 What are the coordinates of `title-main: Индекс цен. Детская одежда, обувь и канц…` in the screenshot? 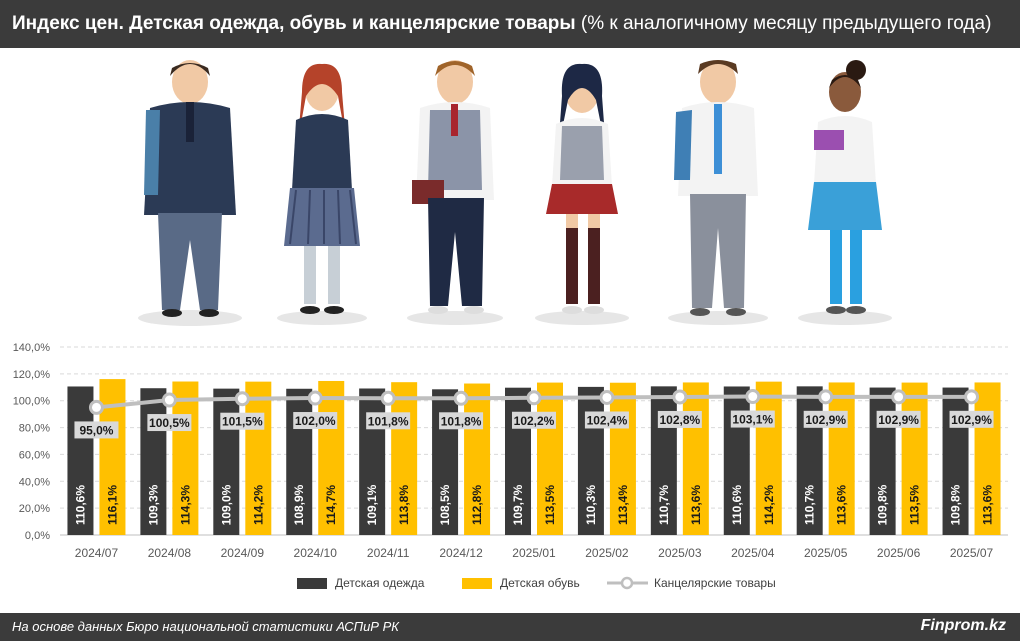 It's located at (294, 23).